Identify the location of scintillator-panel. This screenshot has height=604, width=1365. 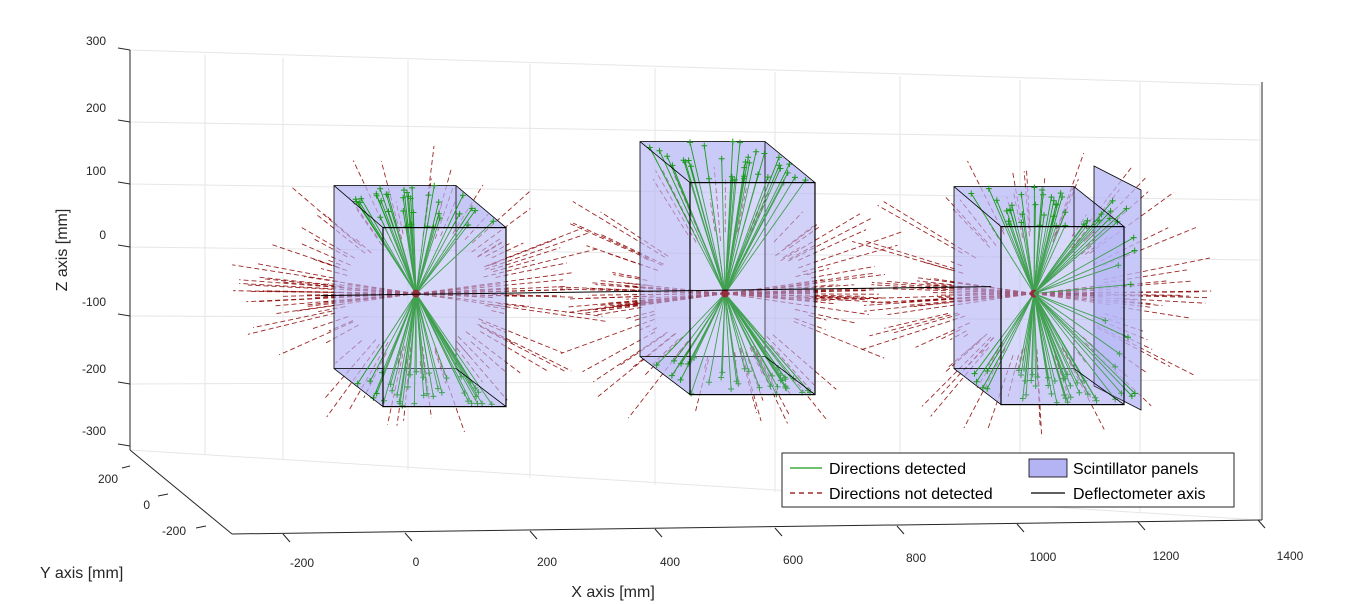
(358, 296).